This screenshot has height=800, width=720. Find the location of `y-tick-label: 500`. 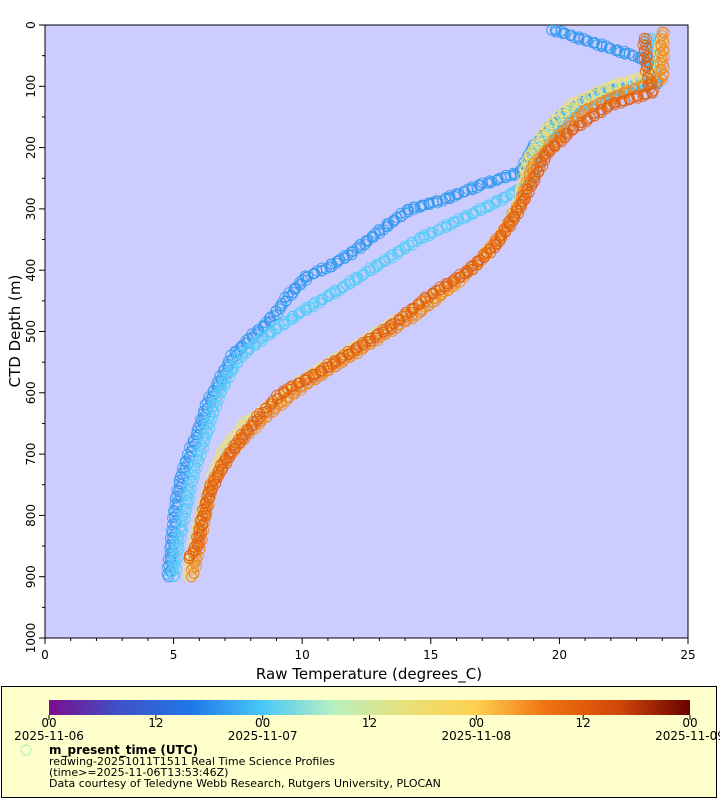

y-tick-label: 500 is located at coordinates (31, 331).